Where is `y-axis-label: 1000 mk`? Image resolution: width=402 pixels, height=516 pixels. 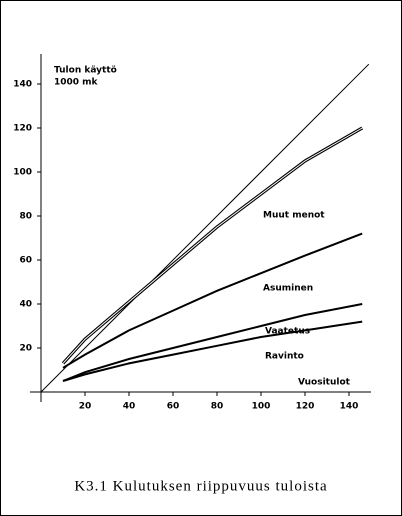 y-axis-label: 1000 mk is located at coordinates (76, 83).